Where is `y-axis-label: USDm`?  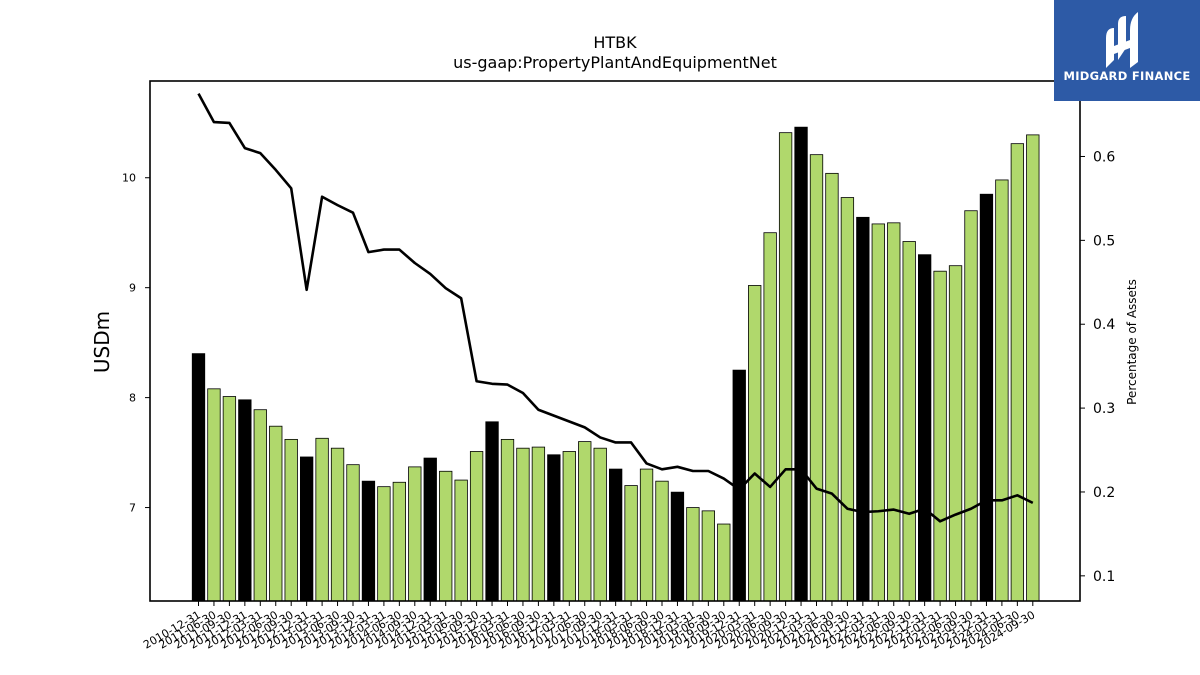 y-axis-label: USDm is located at coordinates (102, 342).